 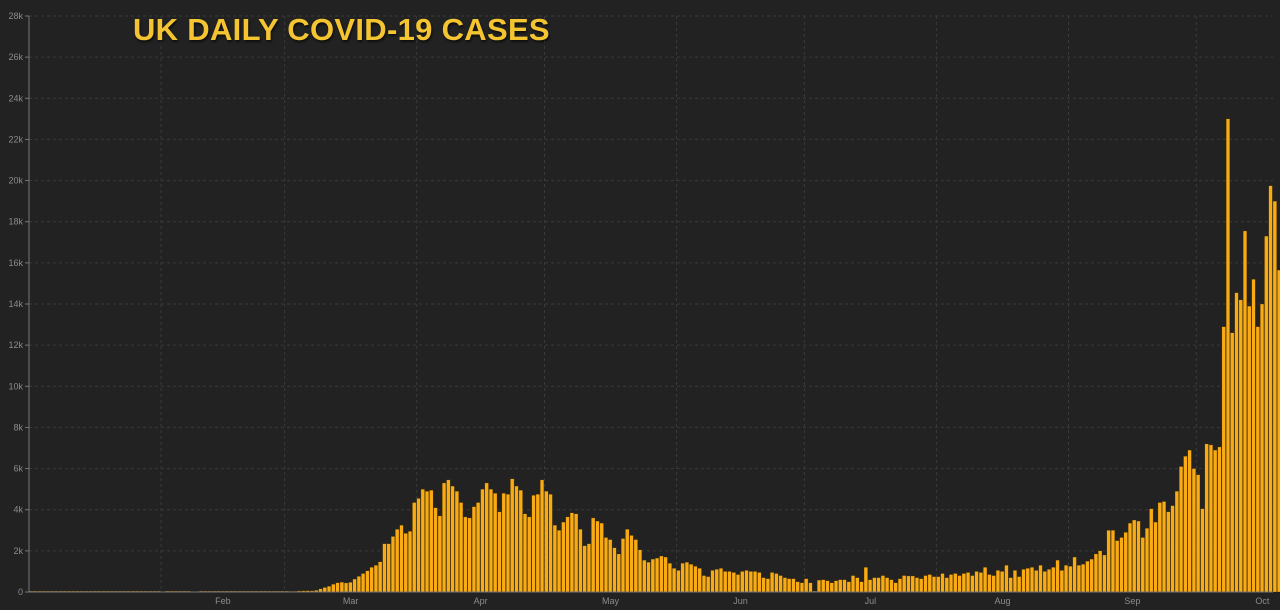 I want to click on x-tick-label: Oct, so click(x=1262, y=601).